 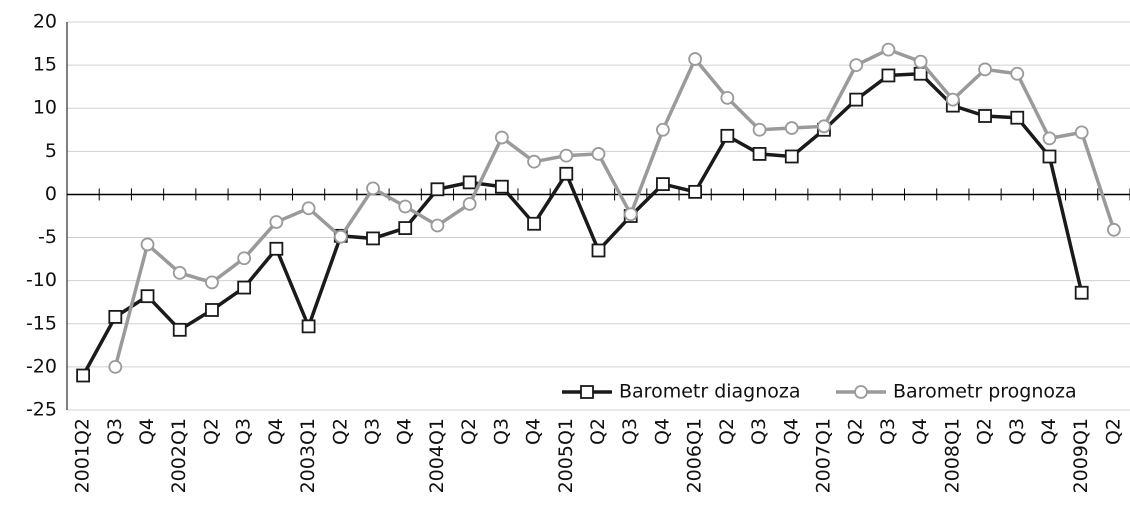 I want to click on x-tick-label: 2002Q1, so click(x=179, y=455).